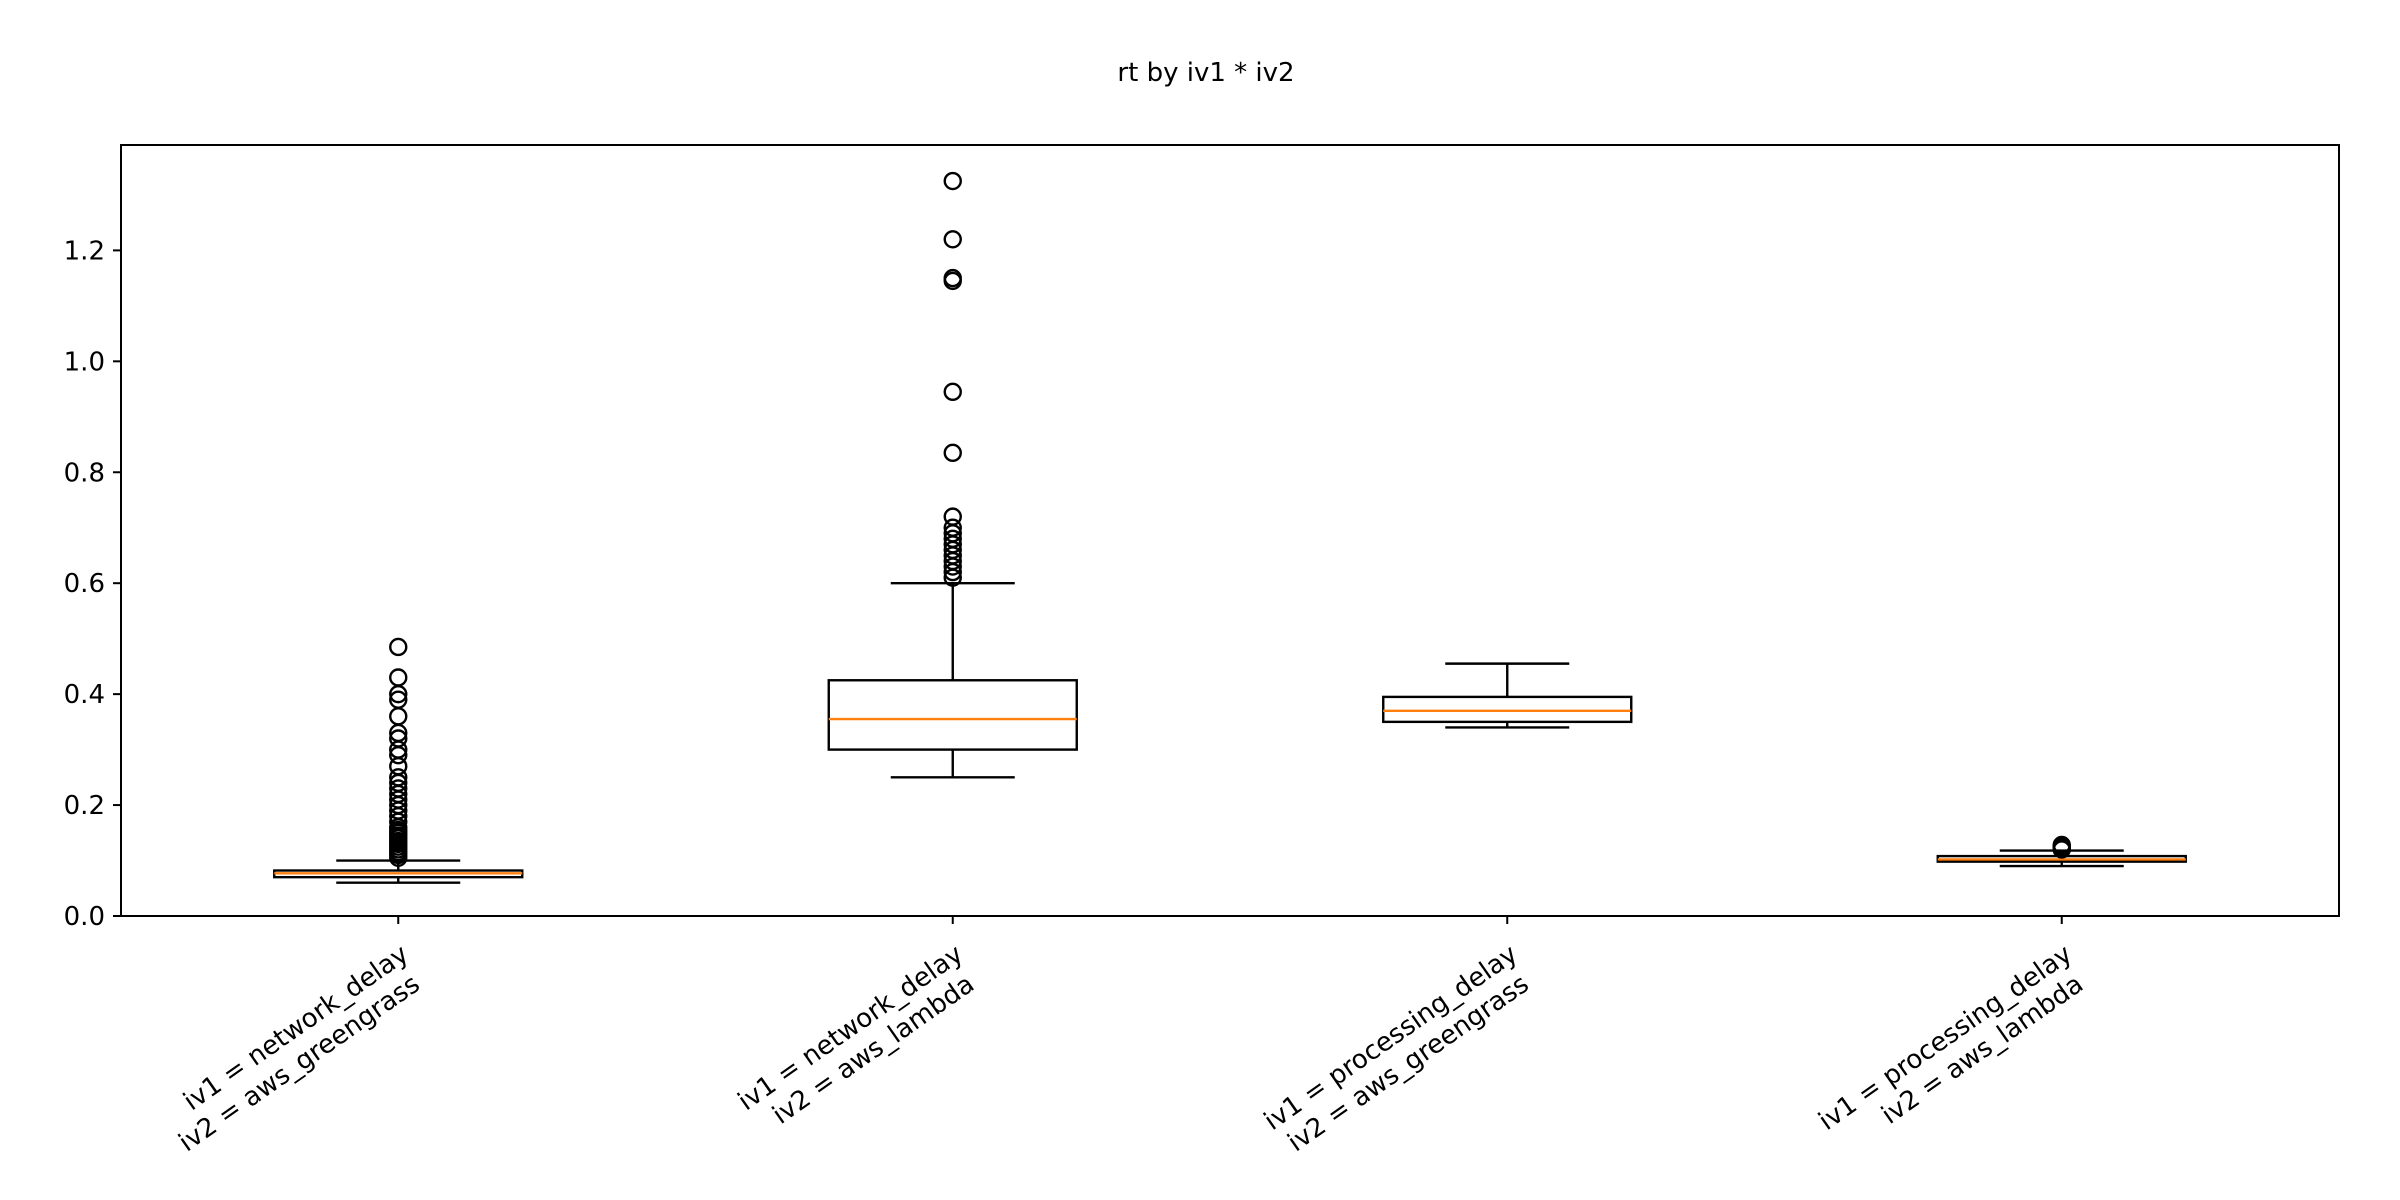 This screenshot has width=2400, height=1200. Describe the element at coordinates (84, 362) in the screenshot. I see `y-tick-label: 1.0` at that location.